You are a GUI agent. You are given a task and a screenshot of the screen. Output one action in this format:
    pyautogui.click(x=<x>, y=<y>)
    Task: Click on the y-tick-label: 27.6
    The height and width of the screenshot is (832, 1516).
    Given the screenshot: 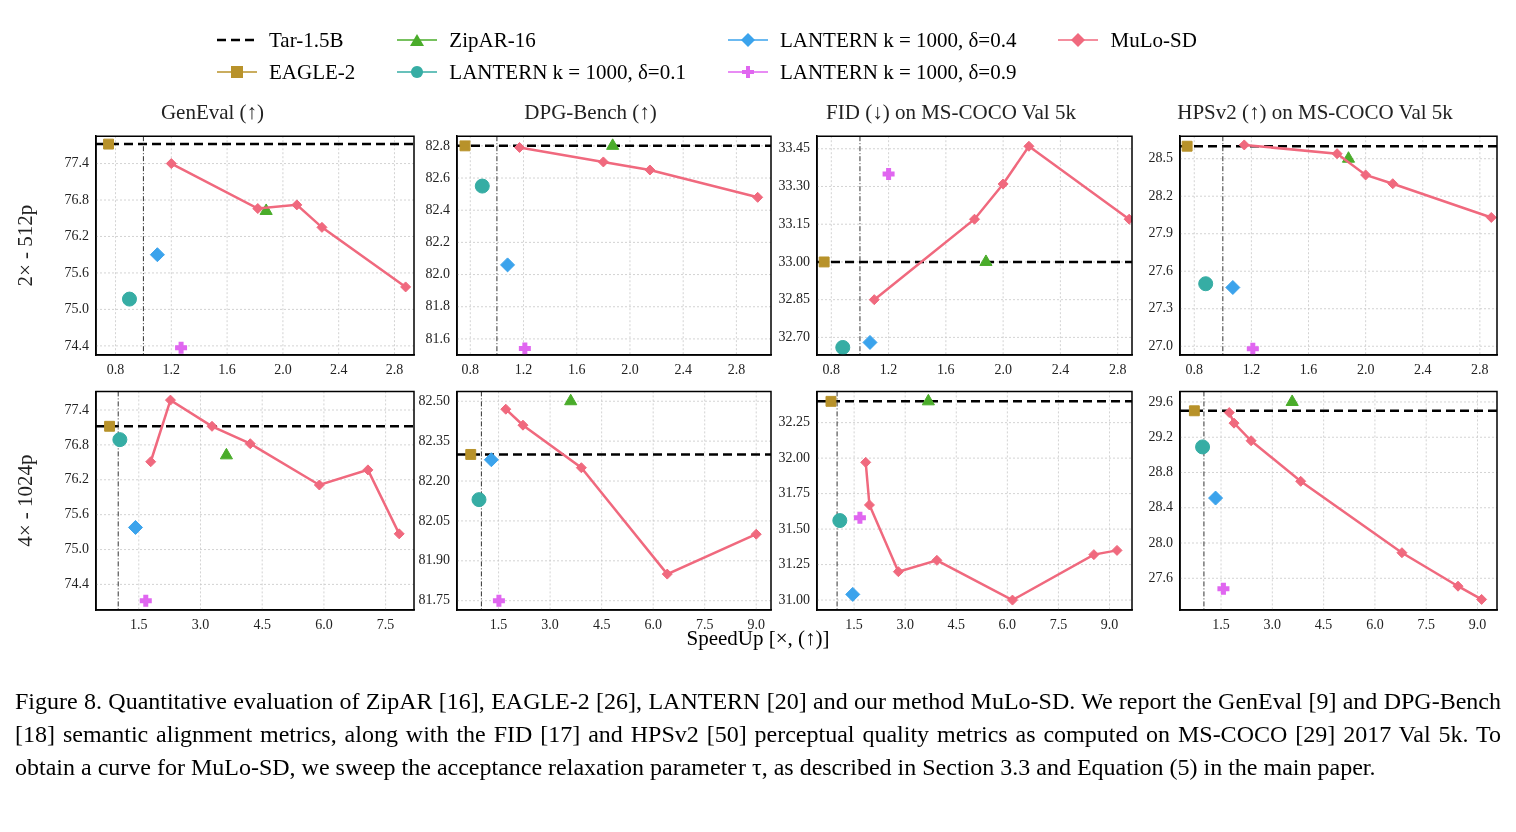 What is the action you would take?
    pyautogui.click(x=1160, y=270)
    